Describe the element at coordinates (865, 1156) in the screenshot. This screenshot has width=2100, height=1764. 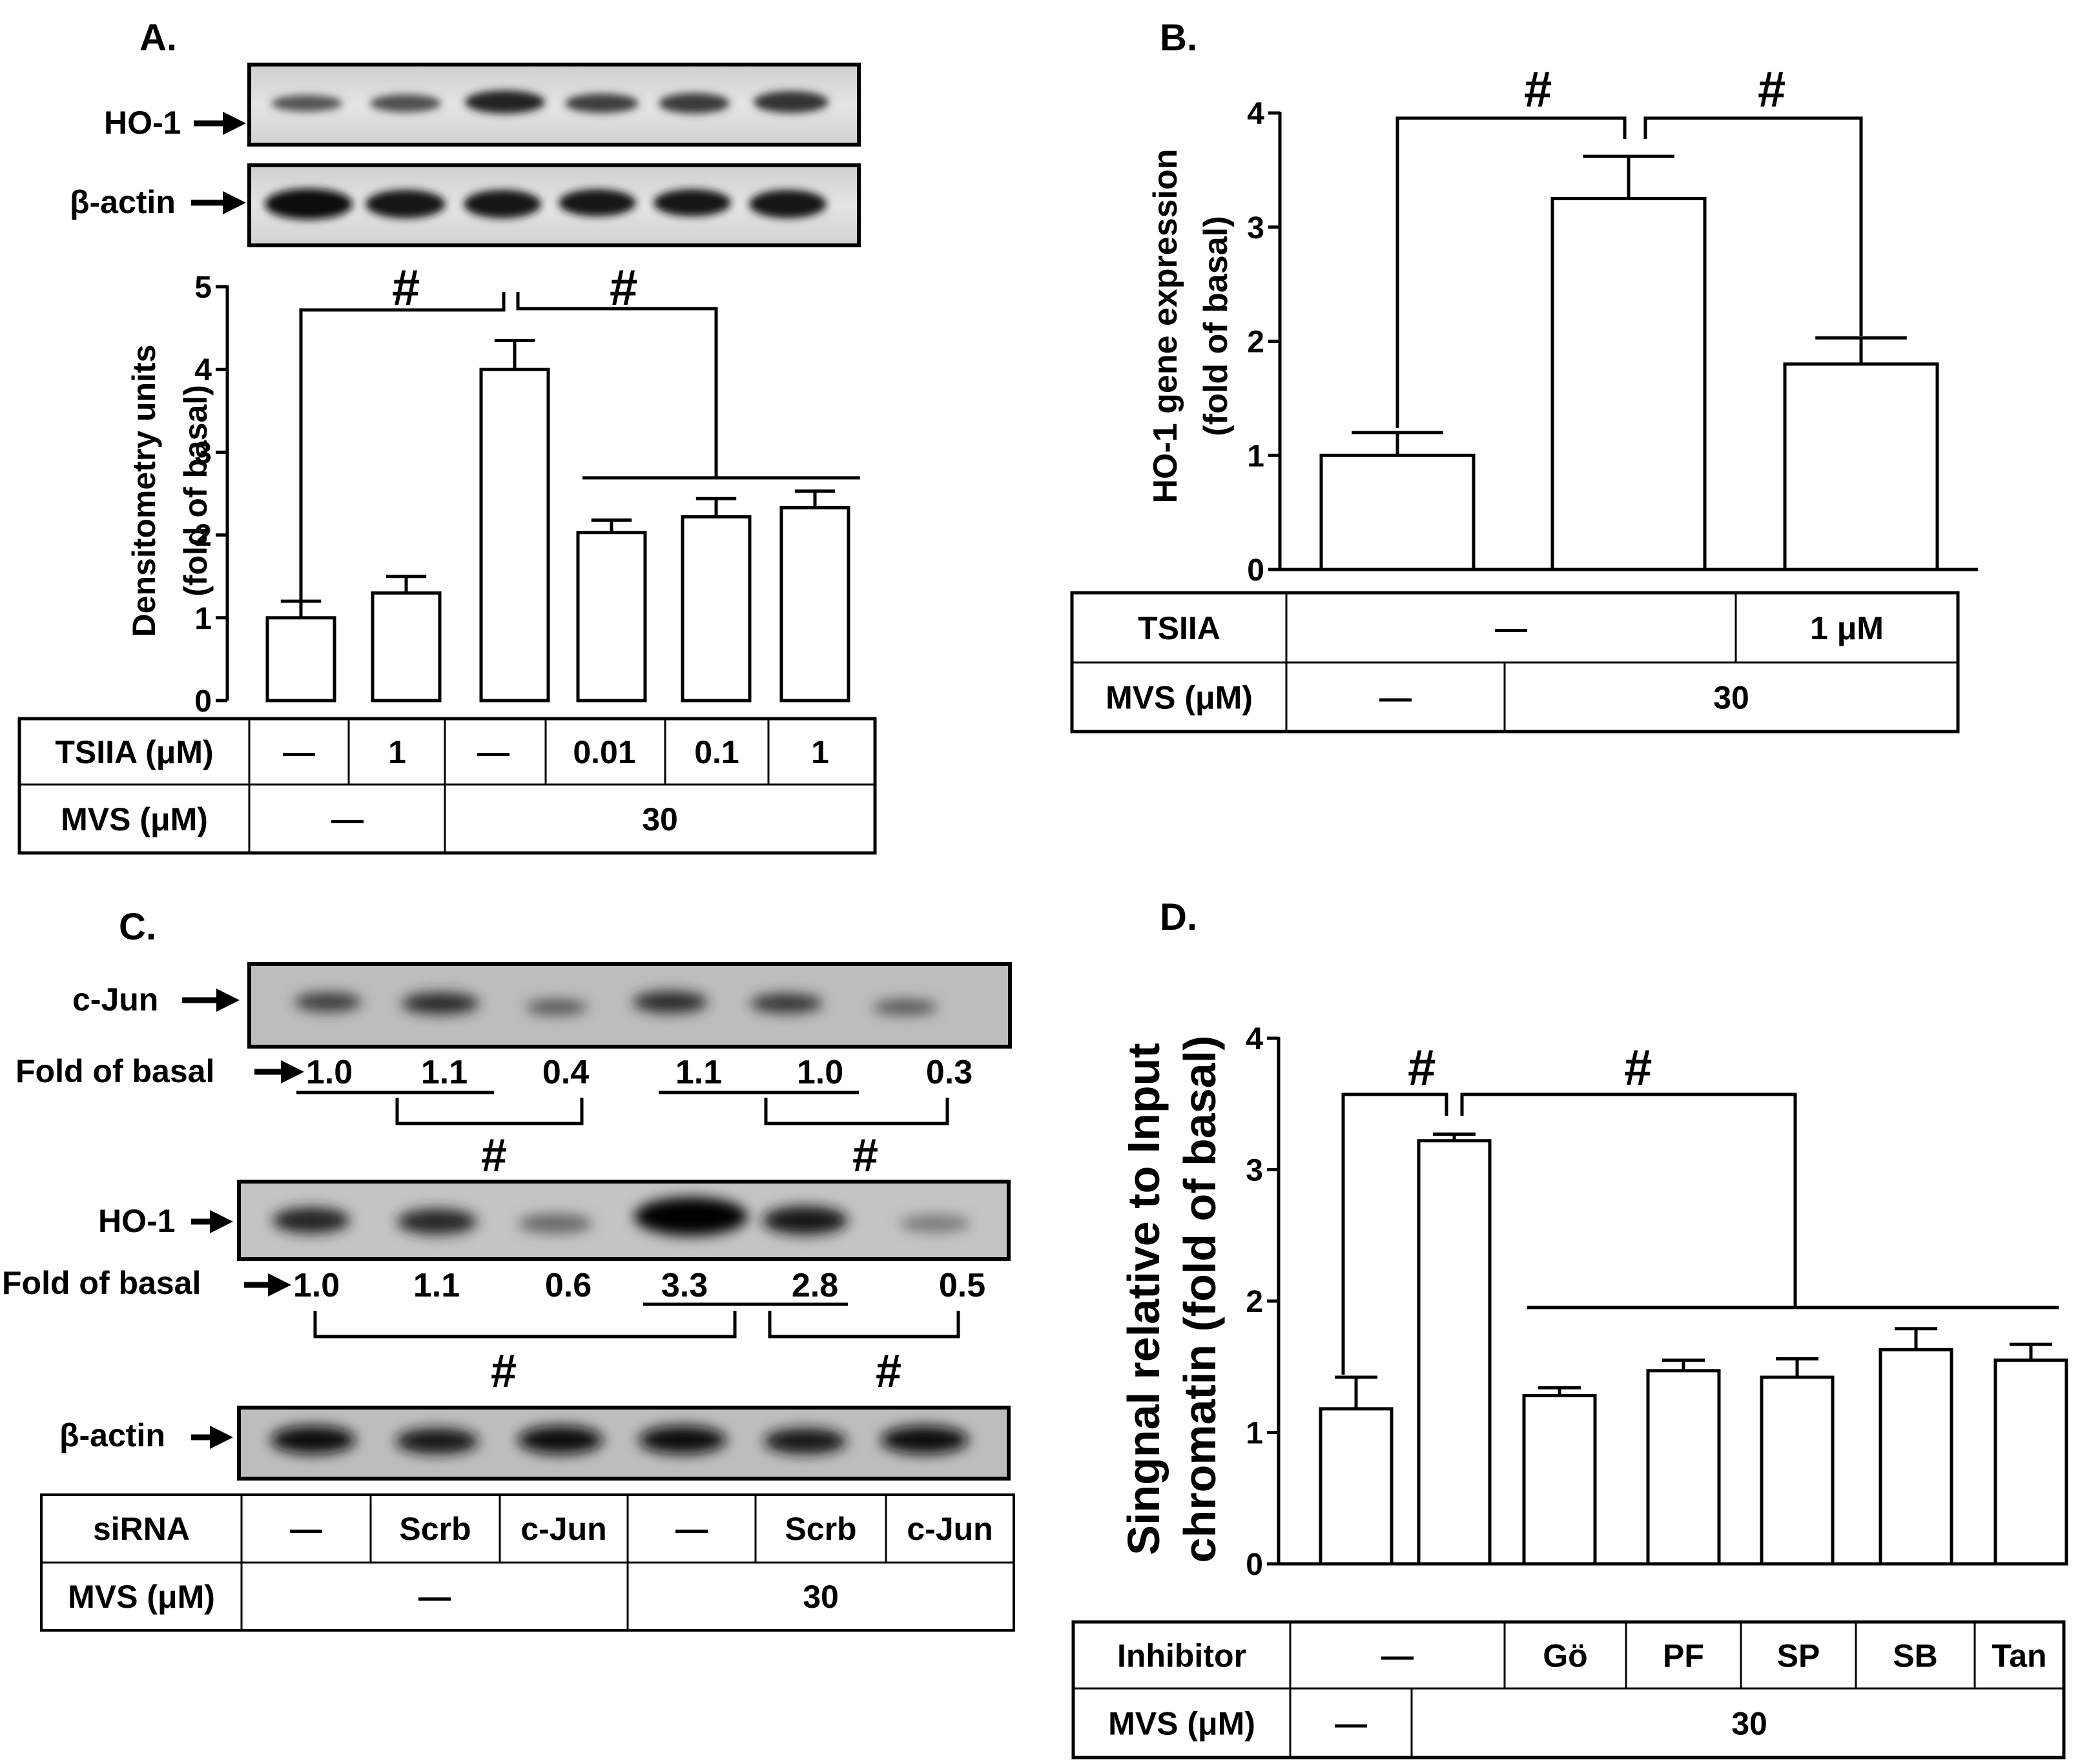
I see `panel-c-cjun-sig-2: #` at that location.